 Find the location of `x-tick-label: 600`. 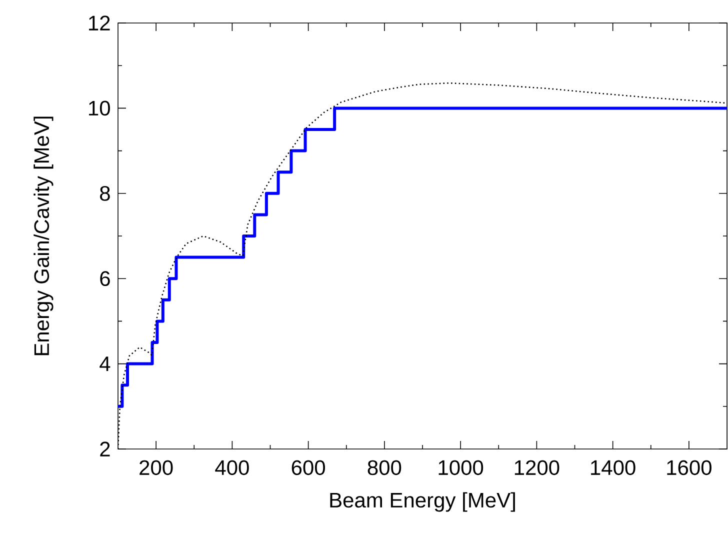

x-tick-label: 600 is located at coordinates (309, 468).